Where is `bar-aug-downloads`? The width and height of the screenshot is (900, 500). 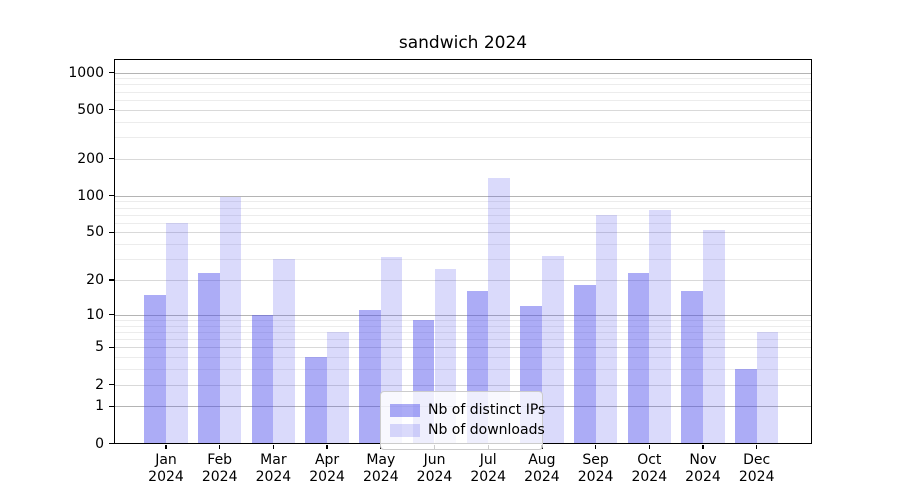 bar-aug-downloads is located at coordinates (552, 349).